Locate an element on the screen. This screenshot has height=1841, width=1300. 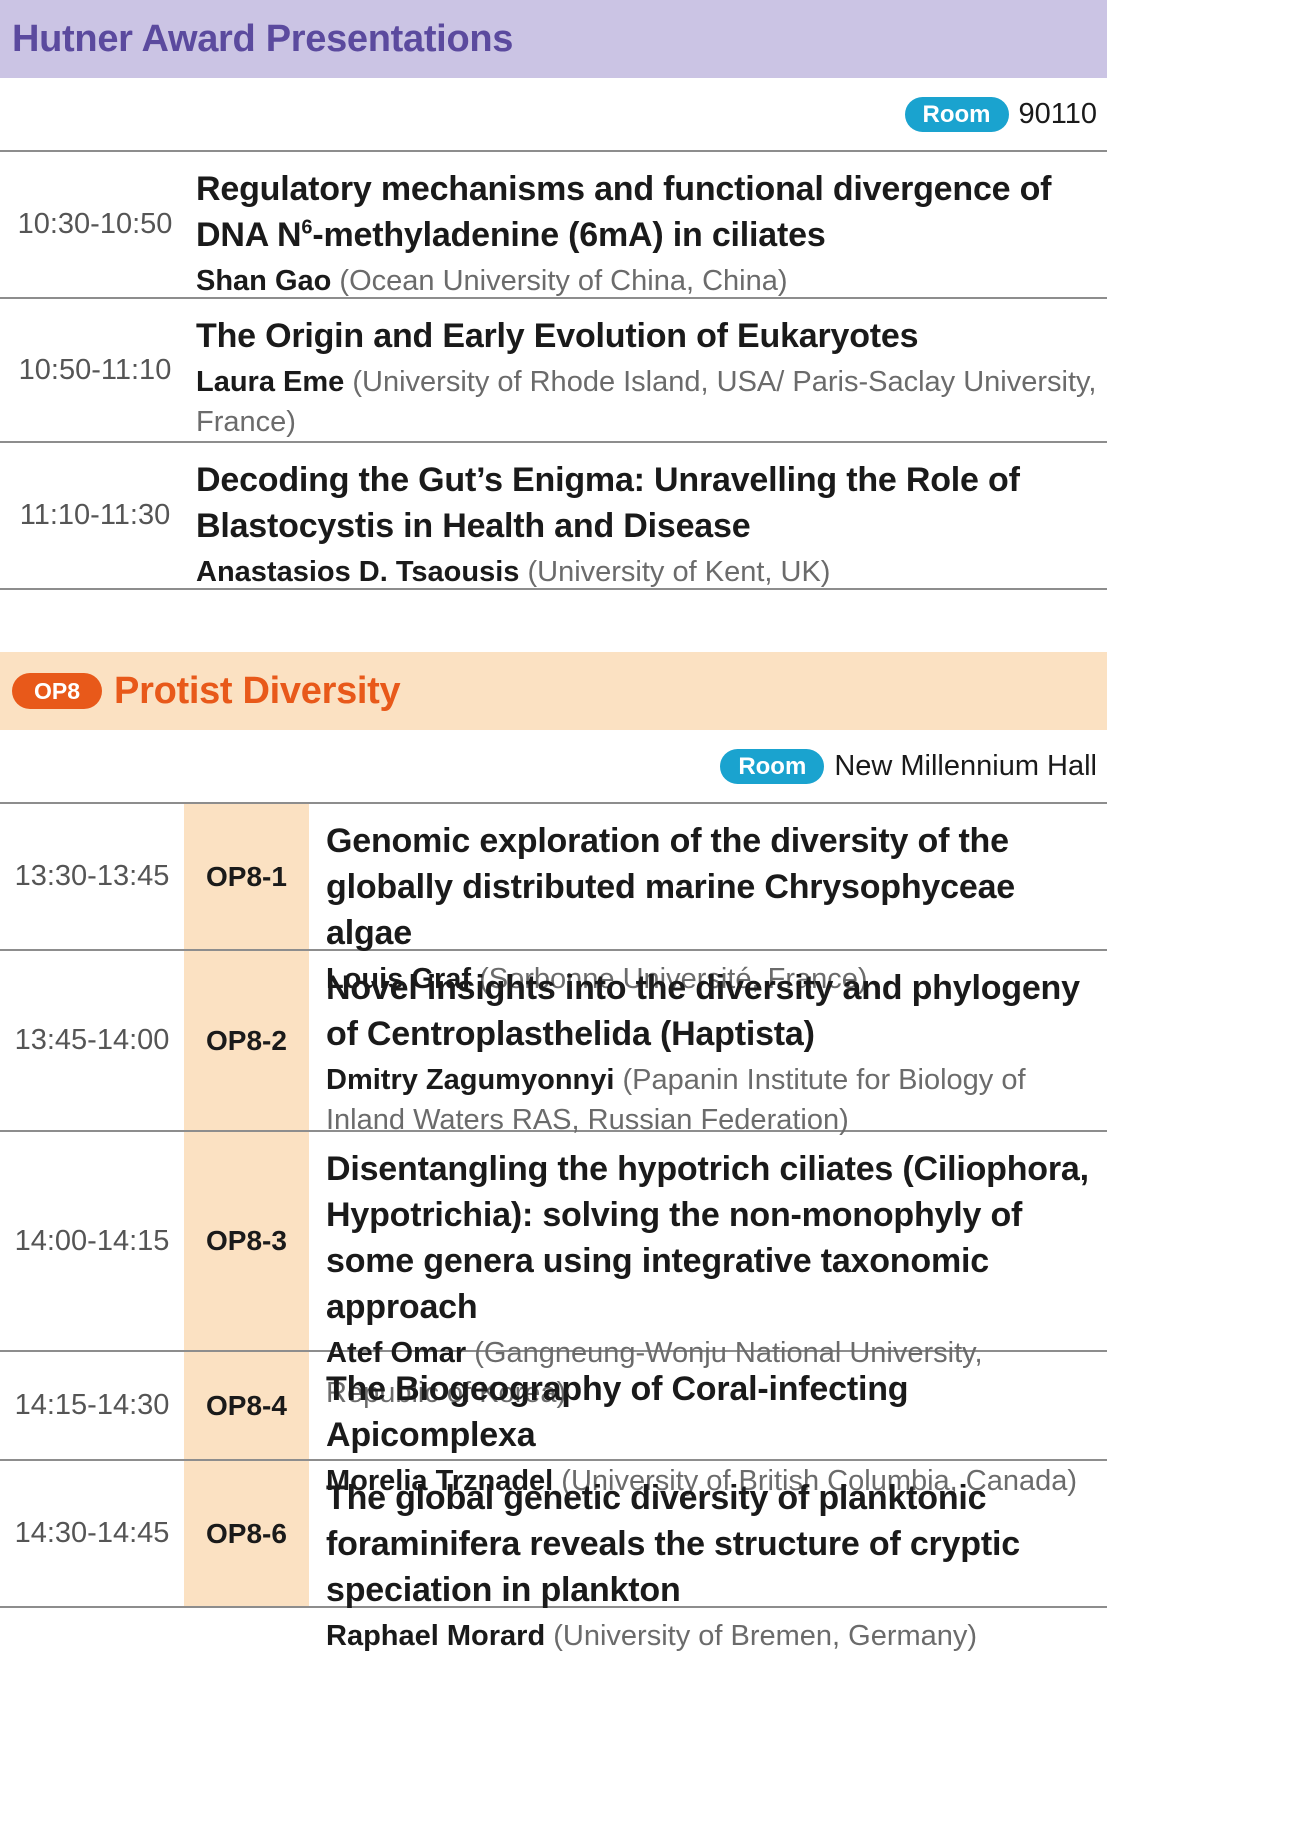
talk-time: 14:00-14:15 is located at coordinates (92, 1240).